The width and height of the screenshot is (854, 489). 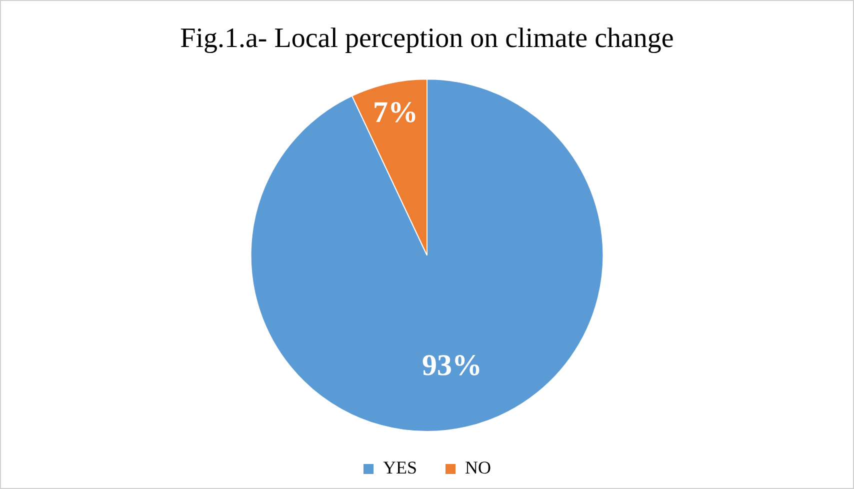 I want to click on data-label: 7%, so click(x=395, y=113).